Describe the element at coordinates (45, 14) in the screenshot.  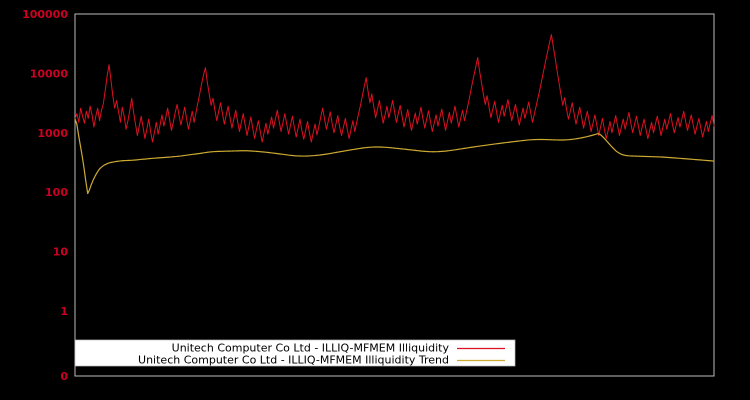
I see `y-axis-tick-100000: 100000` at that location.